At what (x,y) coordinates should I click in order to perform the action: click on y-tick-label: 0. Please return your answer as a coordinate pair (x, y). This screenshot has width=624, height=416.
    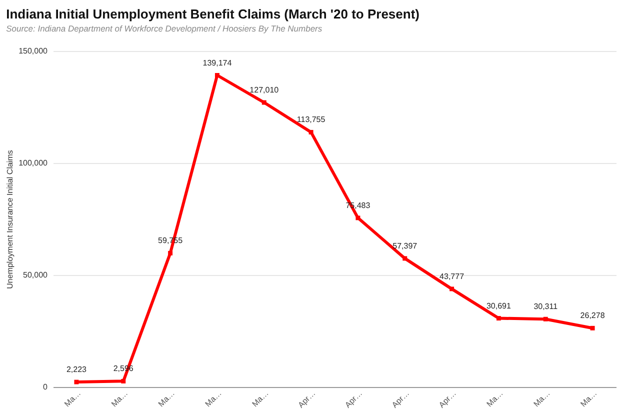
    Looking at the image, I should click on (45, 387).